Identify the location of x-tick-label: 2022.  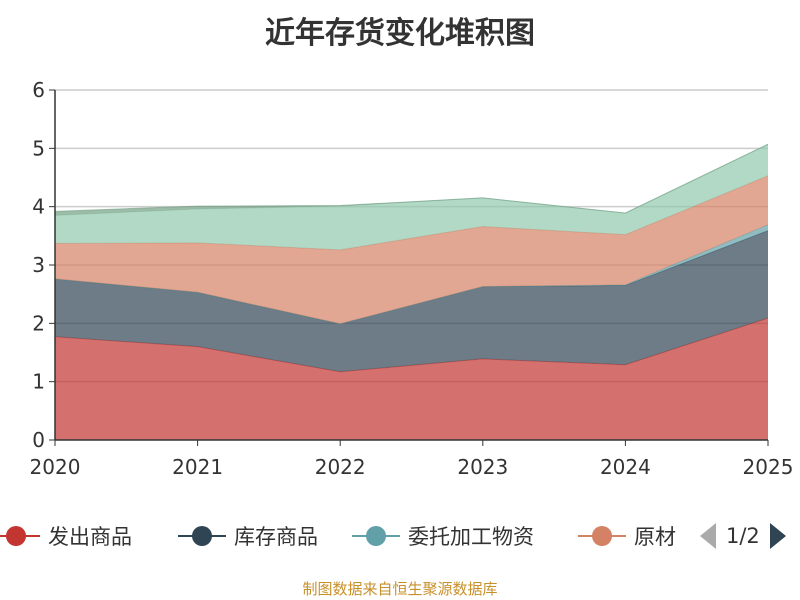
(340, 467).